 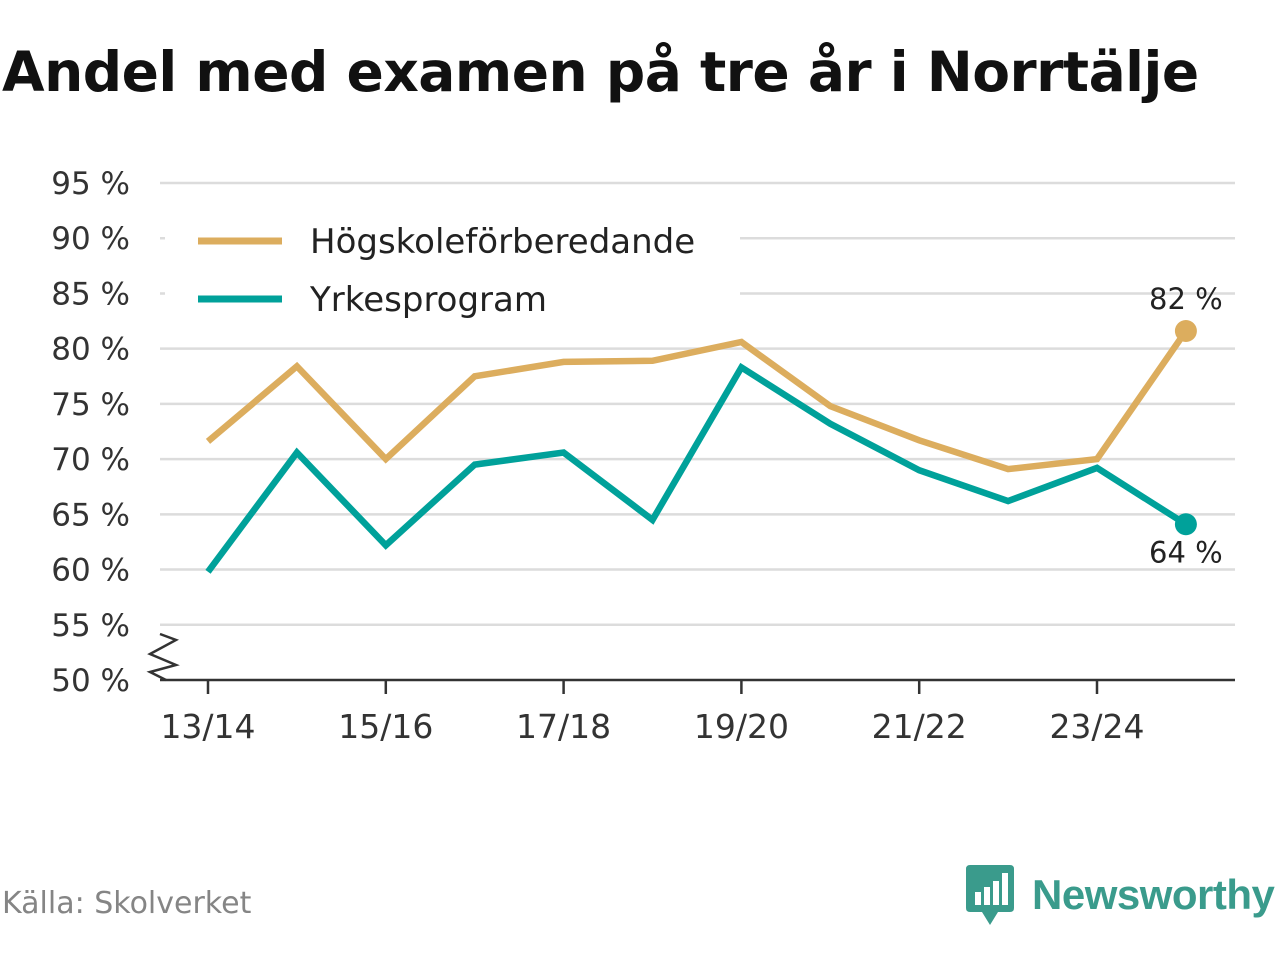 What do you see at coordinates (990, 895) in the screenshot?
I see `newsworthy-logo-icon` at bounding box center [990, 895].